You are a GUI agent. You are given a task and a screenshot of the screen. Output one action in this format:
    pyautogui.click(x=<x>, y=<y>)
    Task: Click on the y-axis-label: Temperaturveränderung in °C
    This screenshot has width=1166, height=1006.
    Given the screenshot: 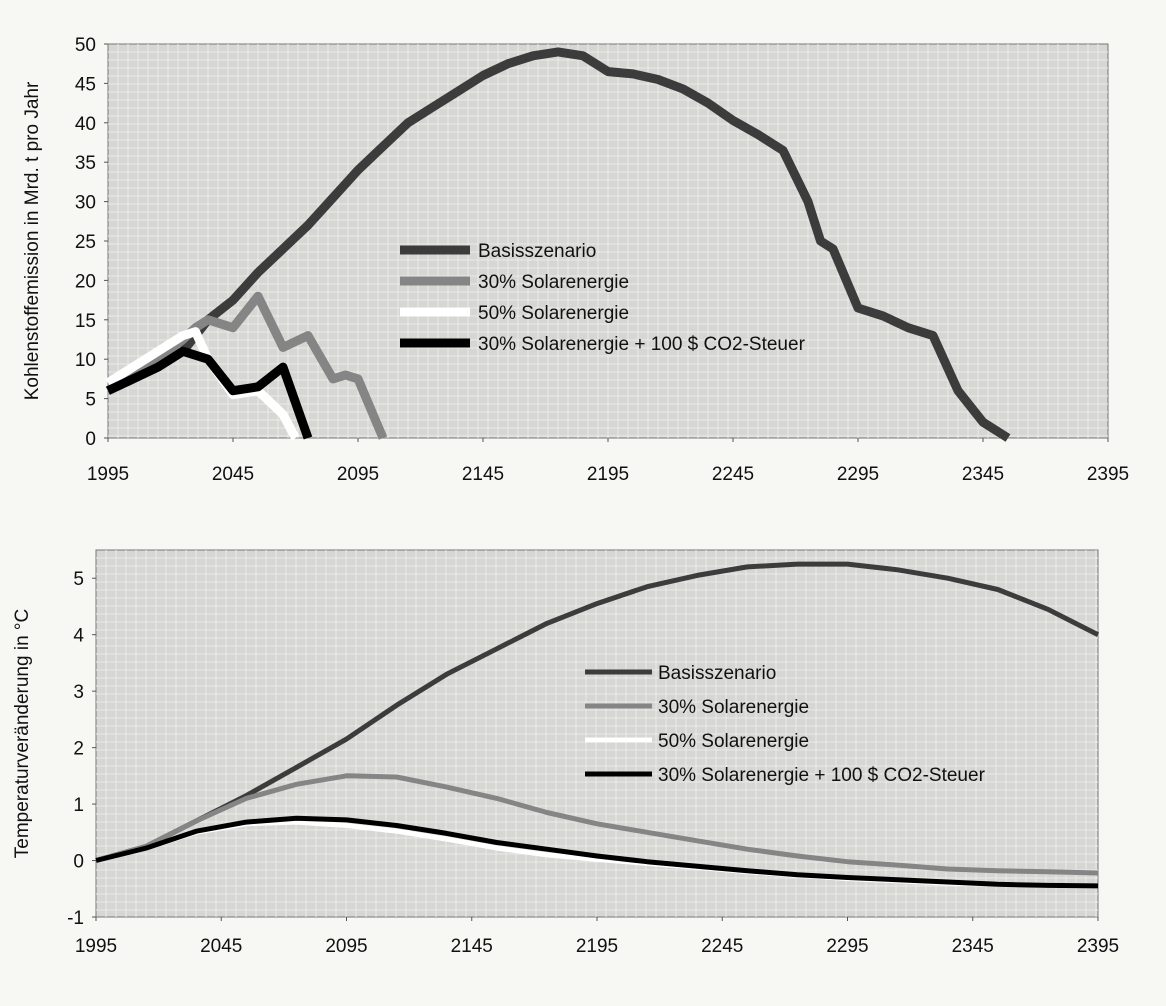 What is the action you would take?
    pyautogui.click(x=22, y=733)
    